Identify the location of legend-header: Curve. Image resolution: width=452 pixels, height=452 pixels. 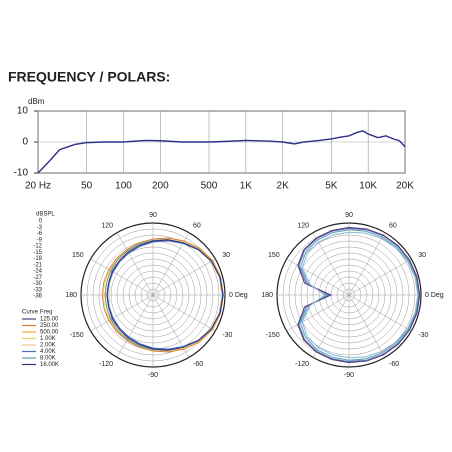
(30, 313).